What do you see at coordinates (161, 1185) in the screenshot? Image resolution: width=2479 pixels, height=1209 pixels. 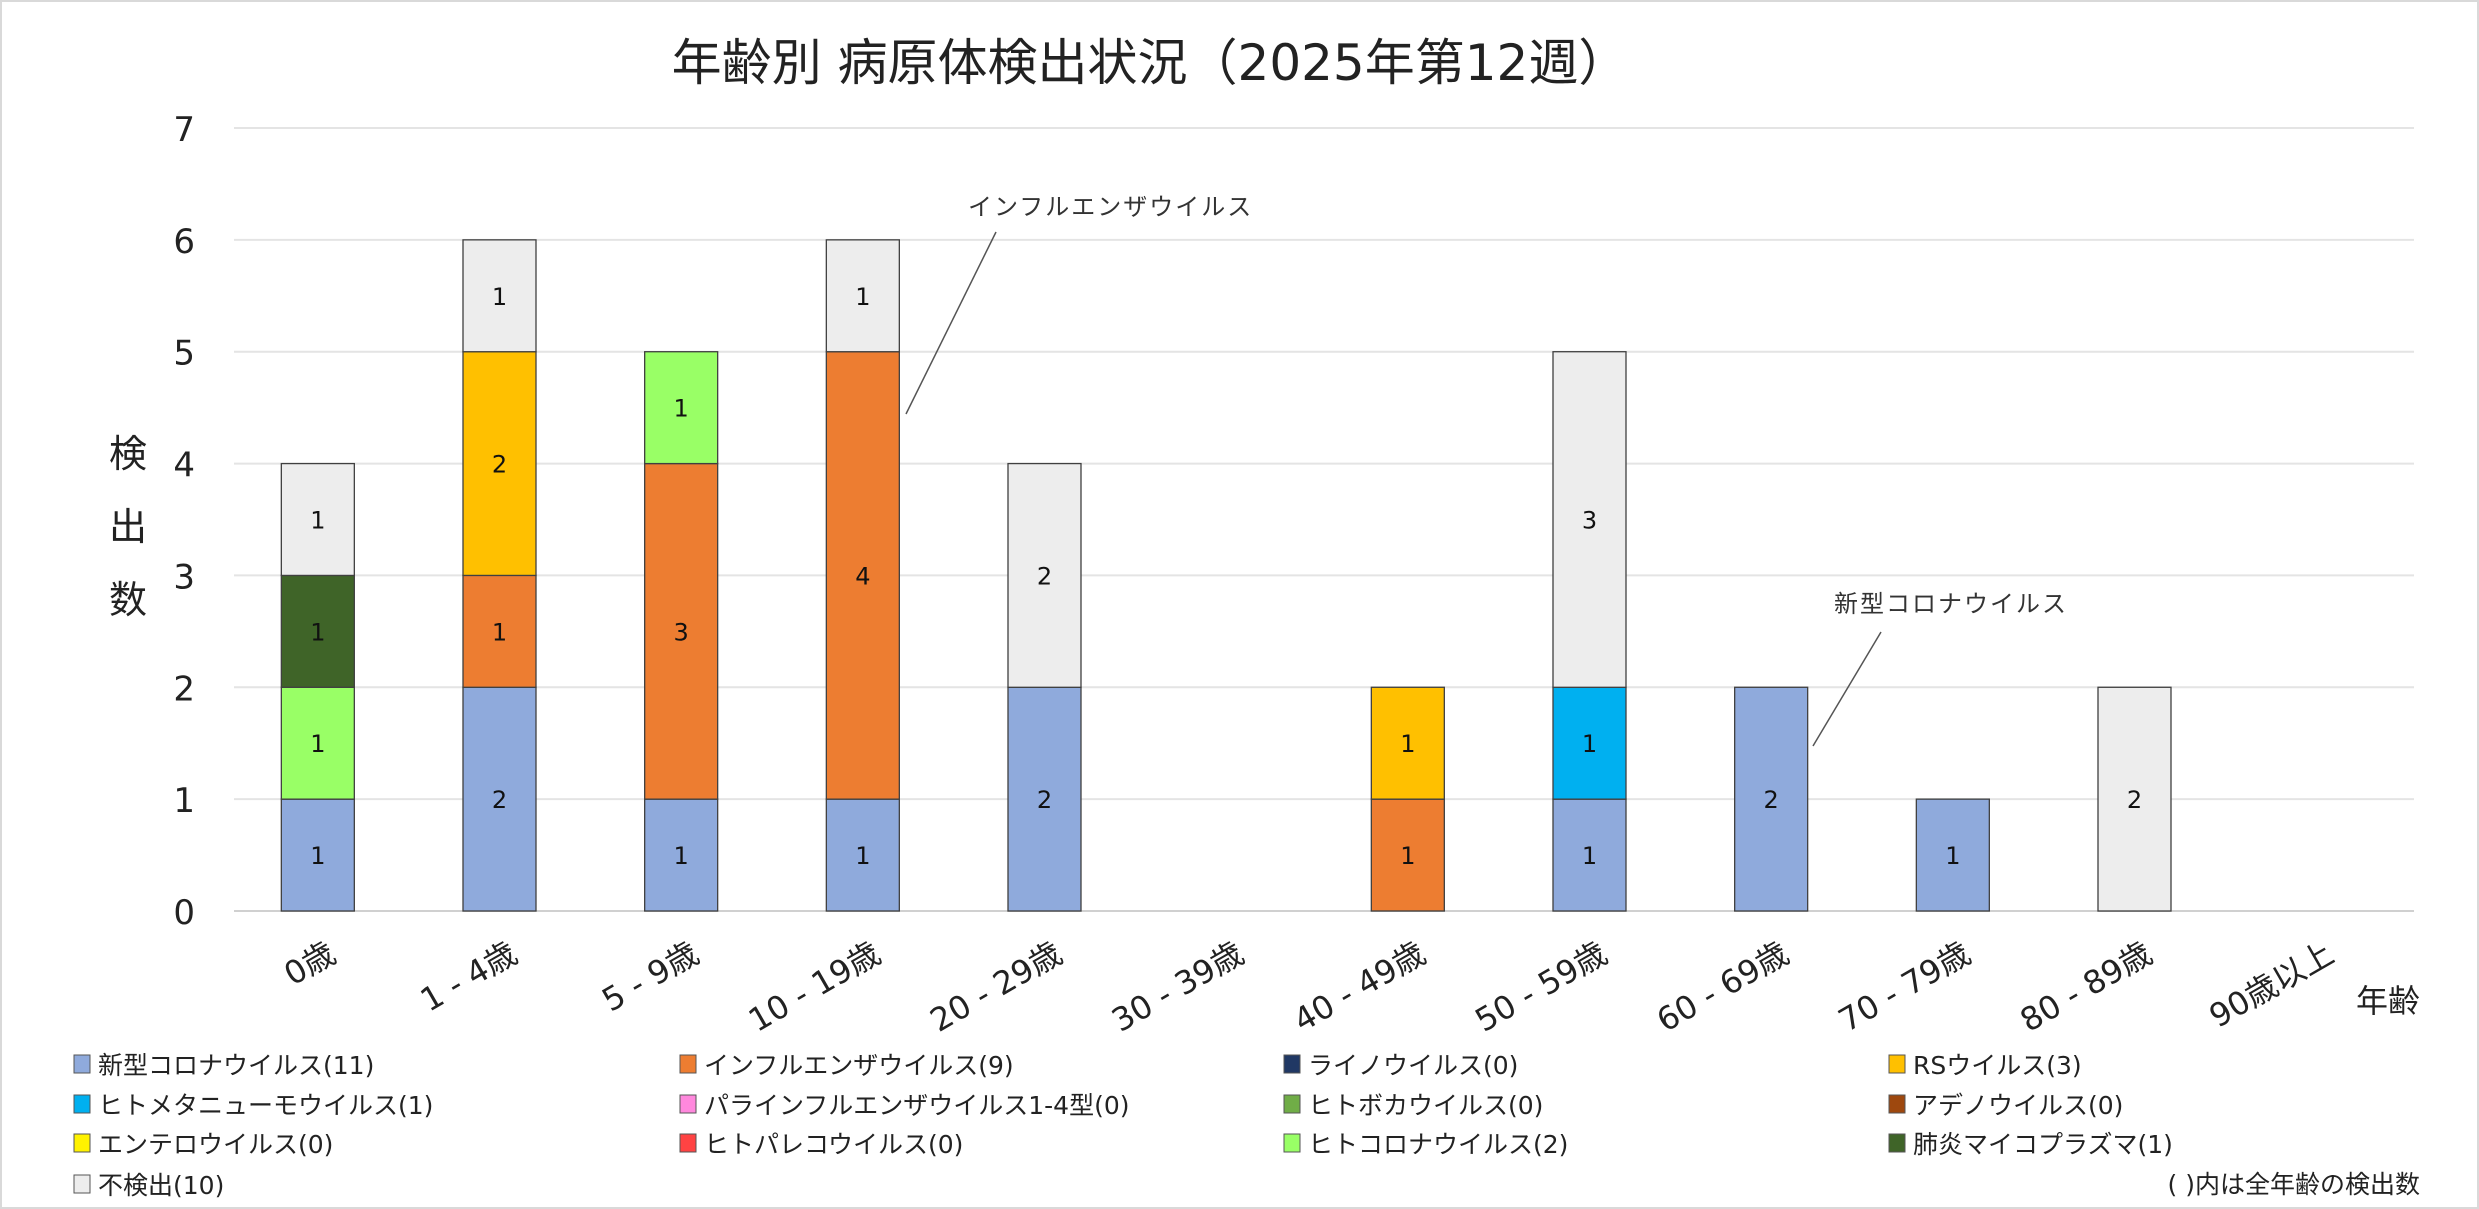 I see `legend-label: 不検出(10)` at bounding box center [161, 1185].